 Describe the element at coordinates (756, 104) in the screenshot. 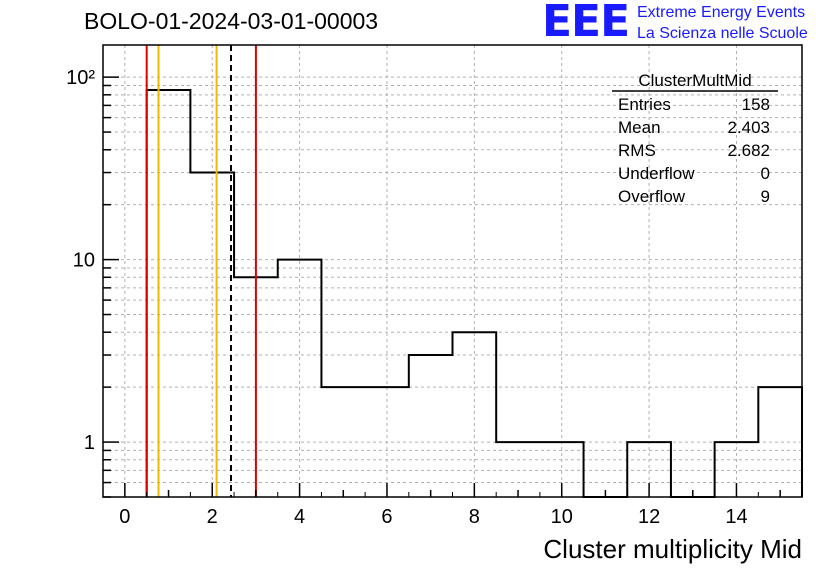

I see `stats-row-value: 158` at that location.